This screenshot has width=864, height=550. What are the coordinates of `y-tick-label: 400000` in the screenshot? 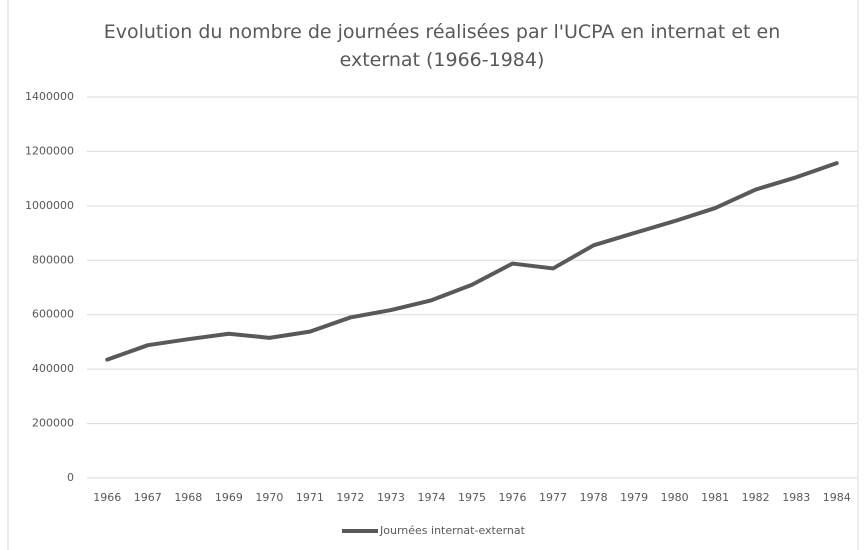 It's located at (53, 368).